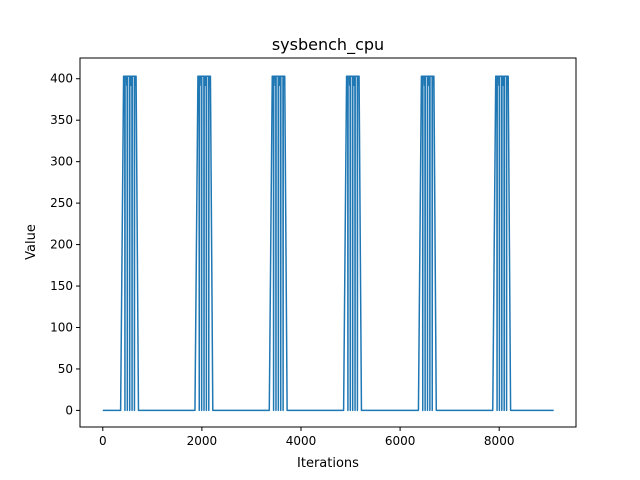 The image size is (640, 480). Describe the element at coordinates (69, 410) in the screenshot. I see `y-tick-label: 0` at that location.